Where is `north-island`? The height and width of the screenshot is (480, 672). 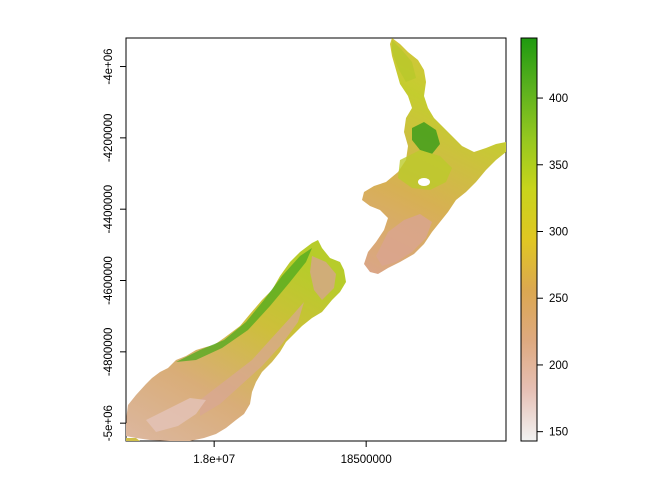
north-island is located at coordinates (434, 156).